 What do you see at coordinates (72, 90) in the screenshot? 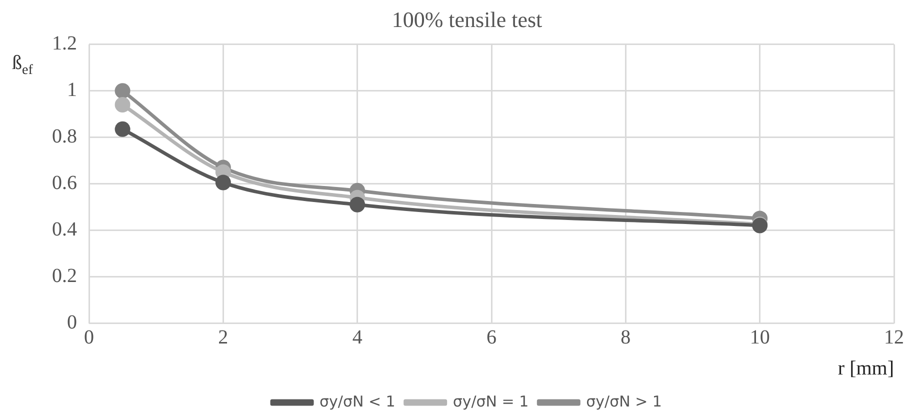
I see `y-tick-label: 1` at bounding box center [72, 90].